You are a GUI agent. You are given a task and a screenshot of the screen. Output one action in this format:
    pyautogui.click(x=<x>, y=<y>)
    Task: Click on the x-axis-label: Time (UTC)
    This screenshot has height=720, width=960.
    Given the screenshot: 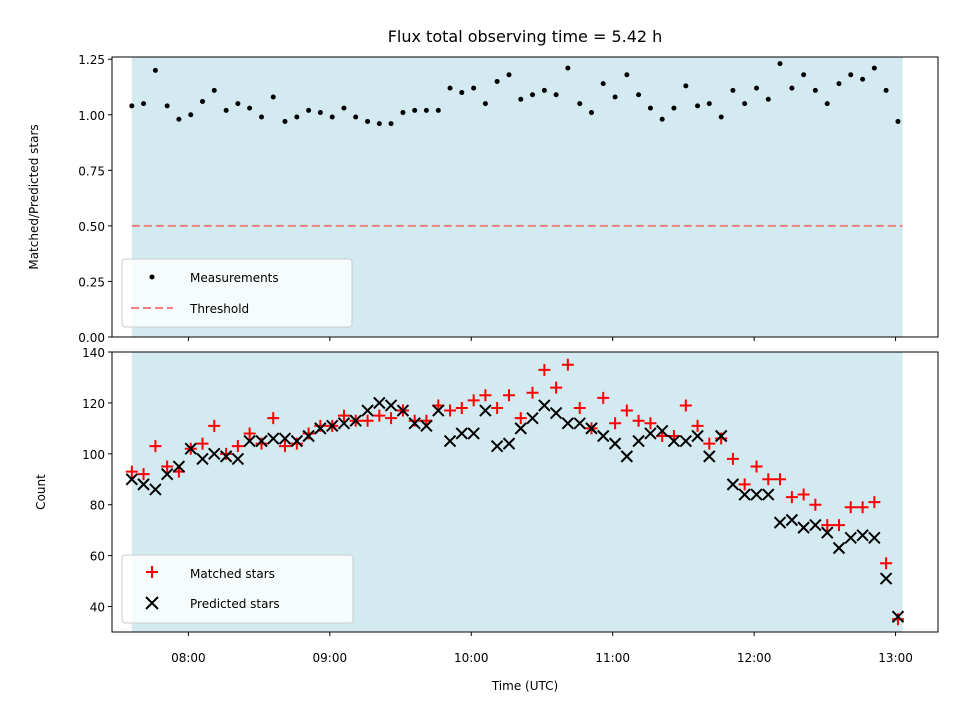 What is the action you would take?
    pyautogui.click(x=524, y=686)
    